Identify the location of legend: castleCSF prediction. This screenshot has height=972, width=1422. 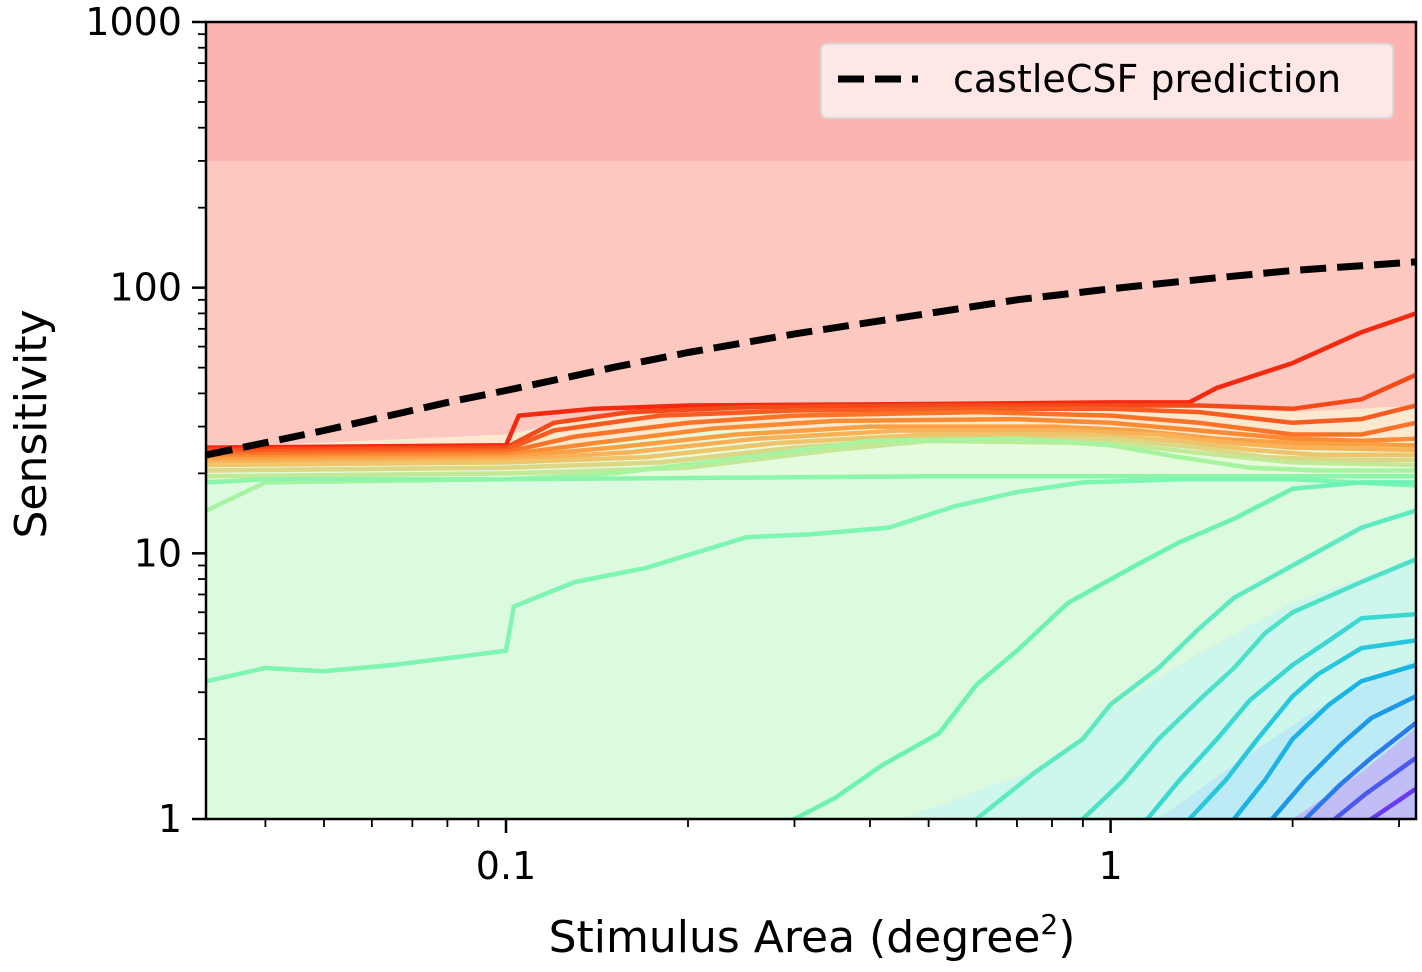
(1107, 81).